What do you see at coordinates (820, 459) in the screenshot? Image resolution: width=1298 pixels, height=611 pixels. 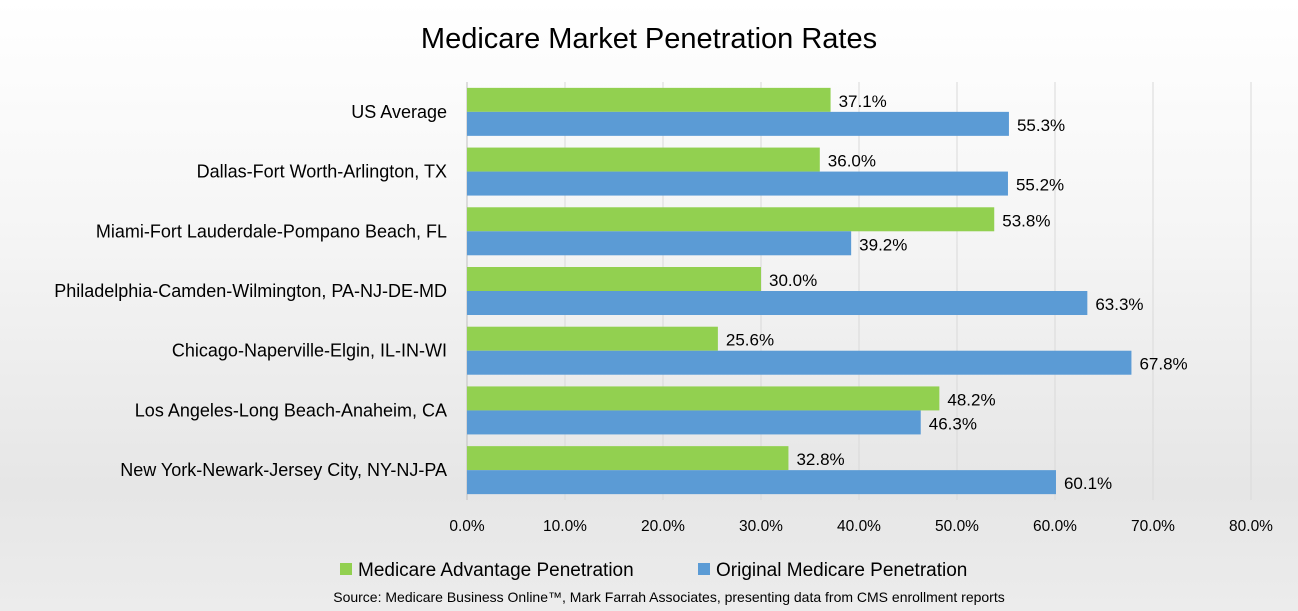 I see `data-label: 32.8%` at bounding box center [820, 459].